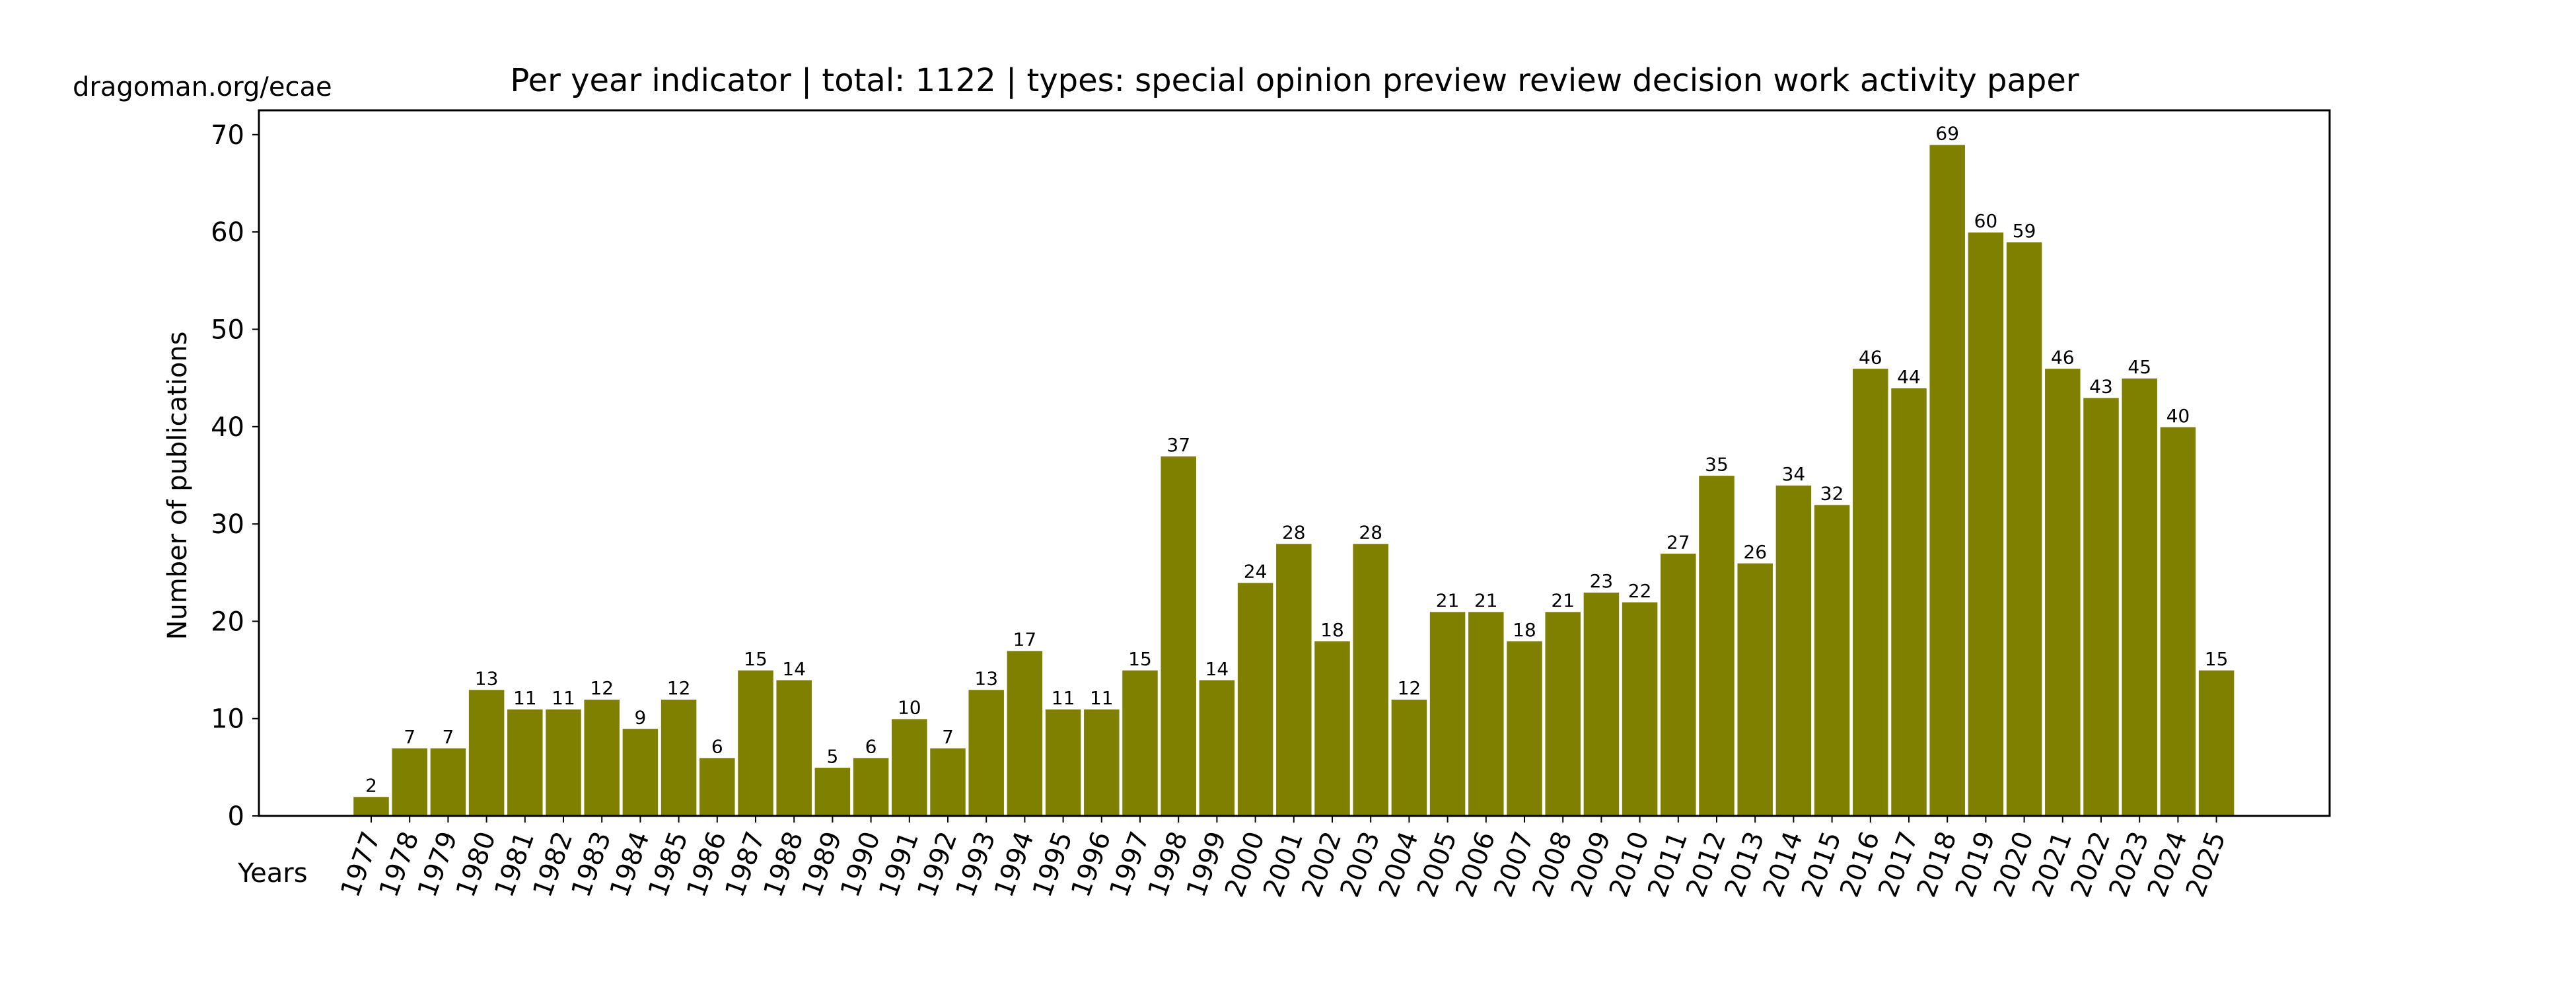 The width and height of the screenshot is (2576, 991). I want to click on bar-value-label-2025: 15, so click(2217, 659).